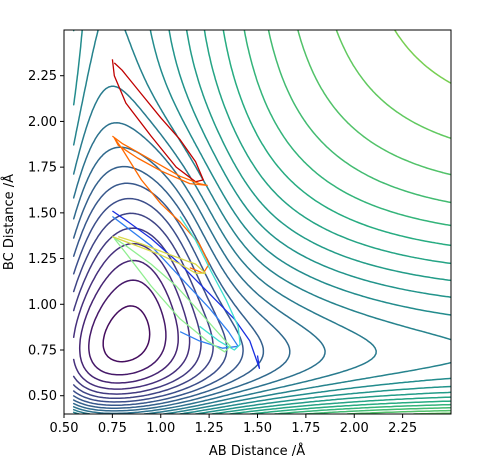  I want to click on x-tick-label: 1.00, so click(160, 428).